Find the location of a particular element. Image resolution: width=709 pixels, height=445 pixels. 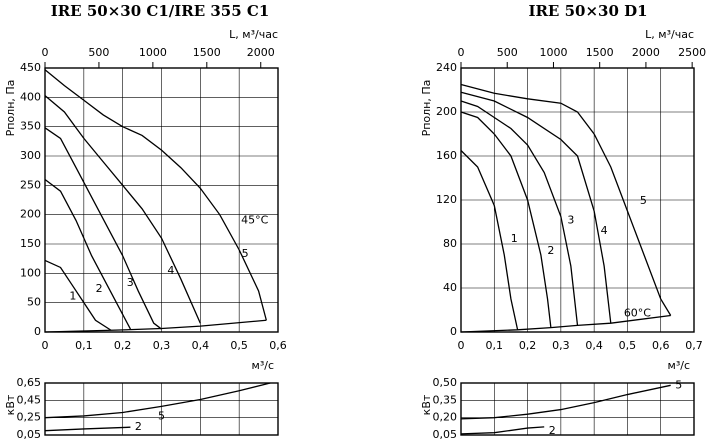

y-tick-label: 450 is located at coordinates (30, 67).